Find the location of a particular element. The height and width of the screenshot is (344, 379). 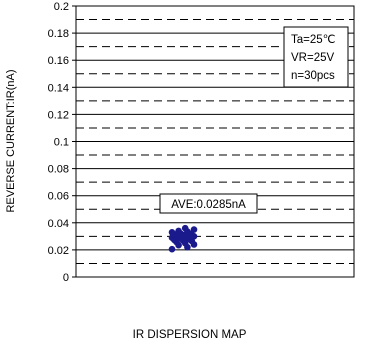

y-tick-label: 0.18 is located at coordinates (58, 34).